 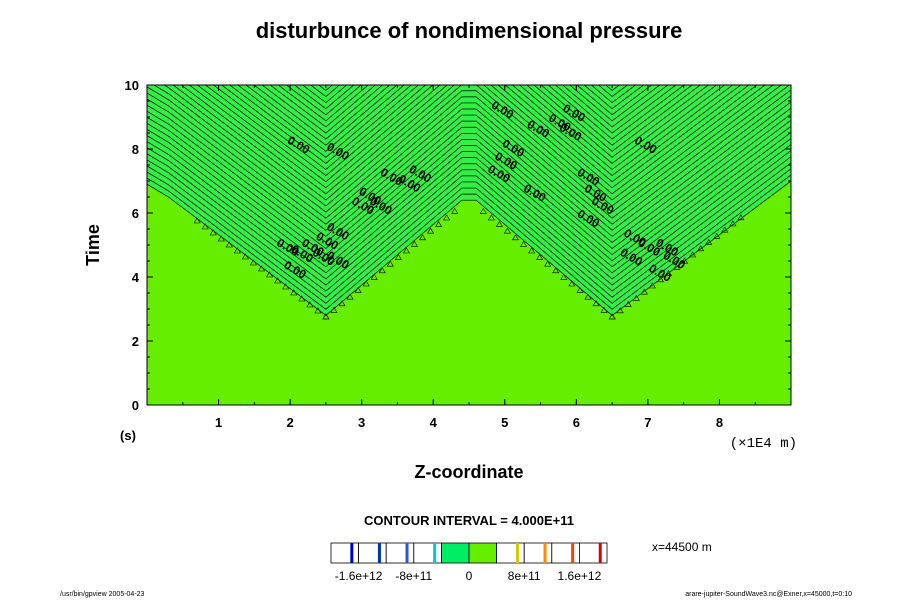 What do you see at coordinates (576, 422) in the screenshot?
I see `x-tick-label: 6` at bounding box center [576, 422].